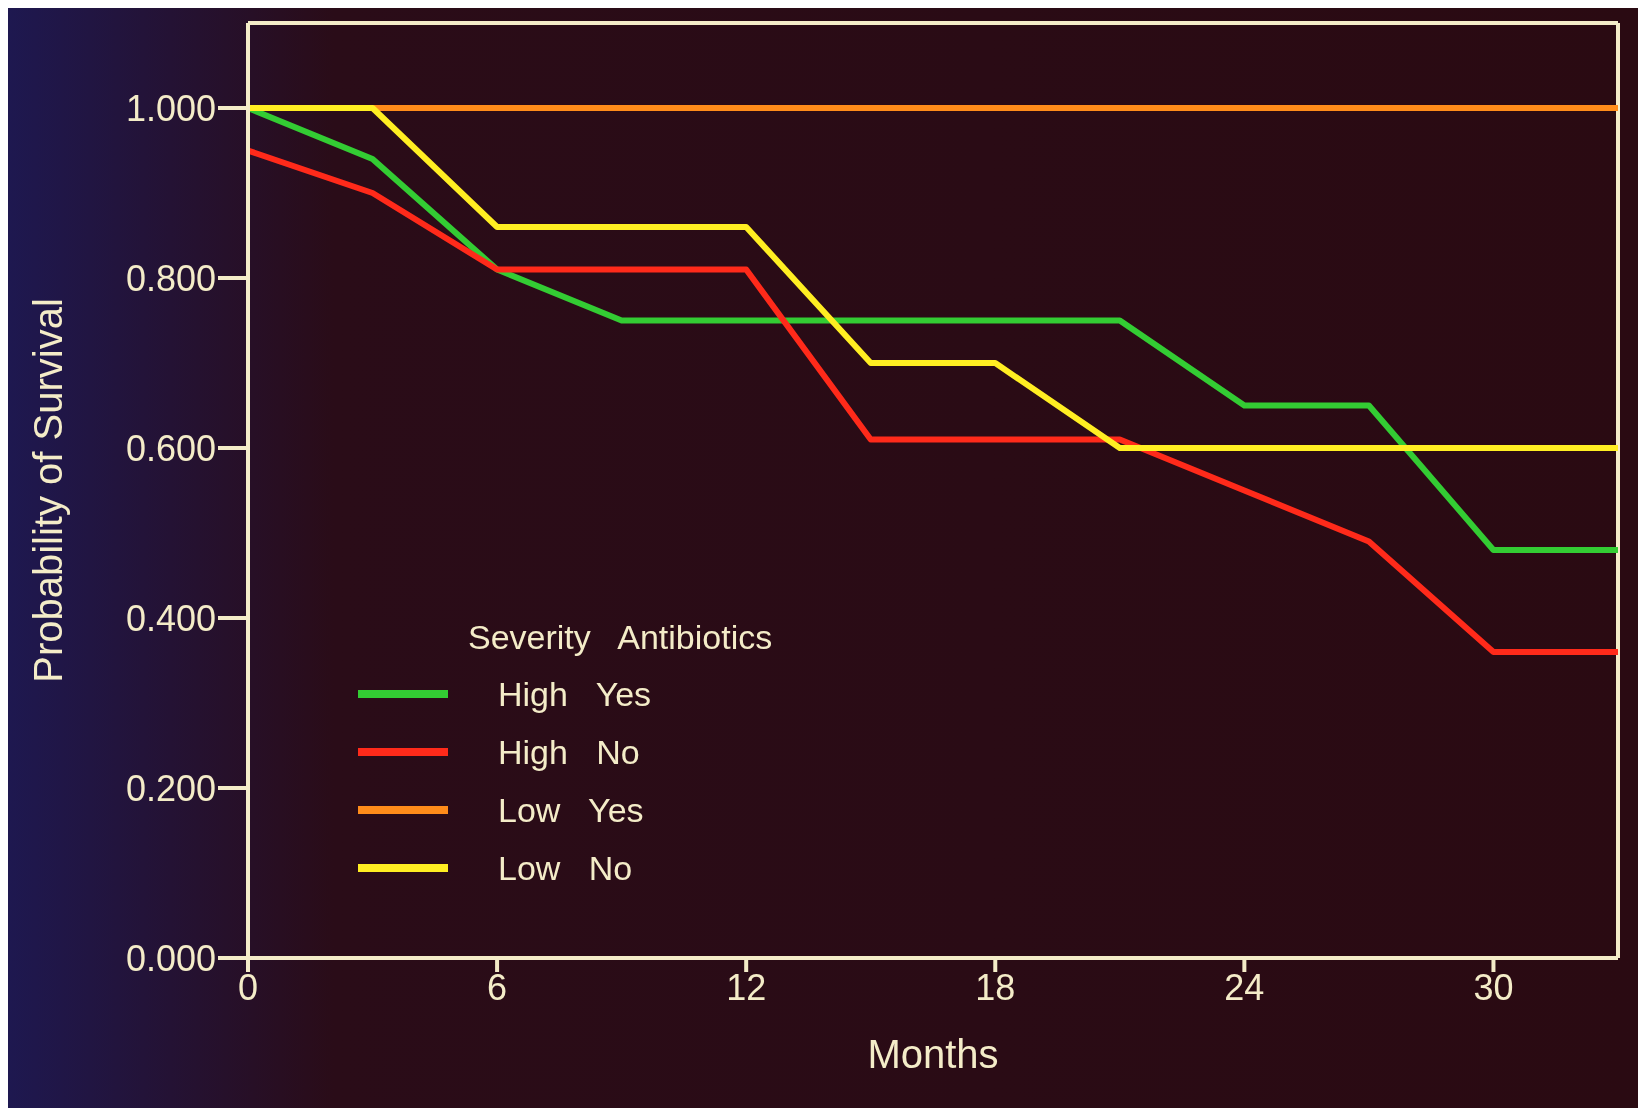 This screenshot has width=1649, height=1120. I want to click on y-axis-title: Probability of Survival, so click(48, 490).